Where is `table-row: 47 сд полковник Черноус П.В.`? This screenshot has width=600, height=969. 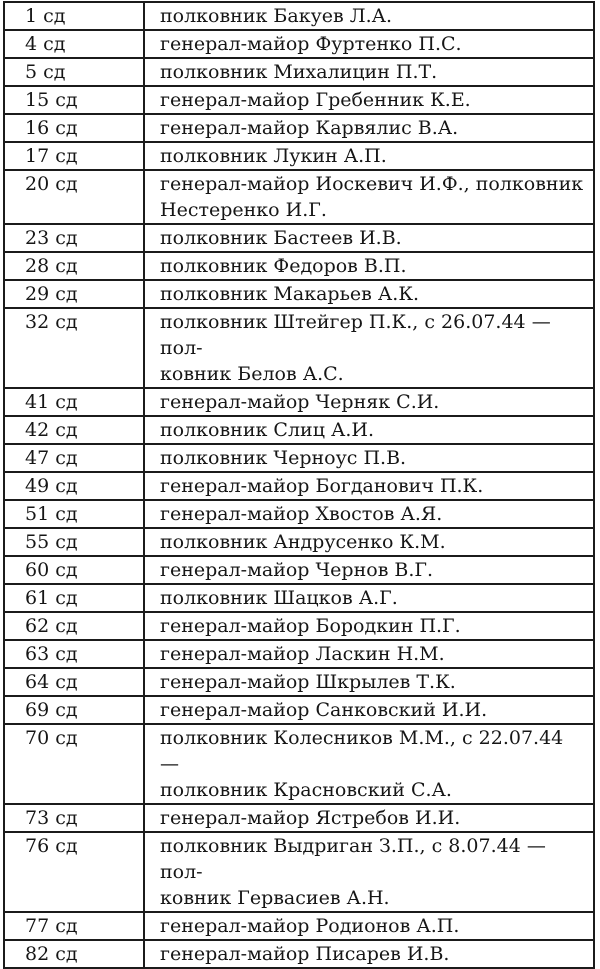 table-row: 47 сд полковник Черноус П.В. is located at coordinates (299, 458).